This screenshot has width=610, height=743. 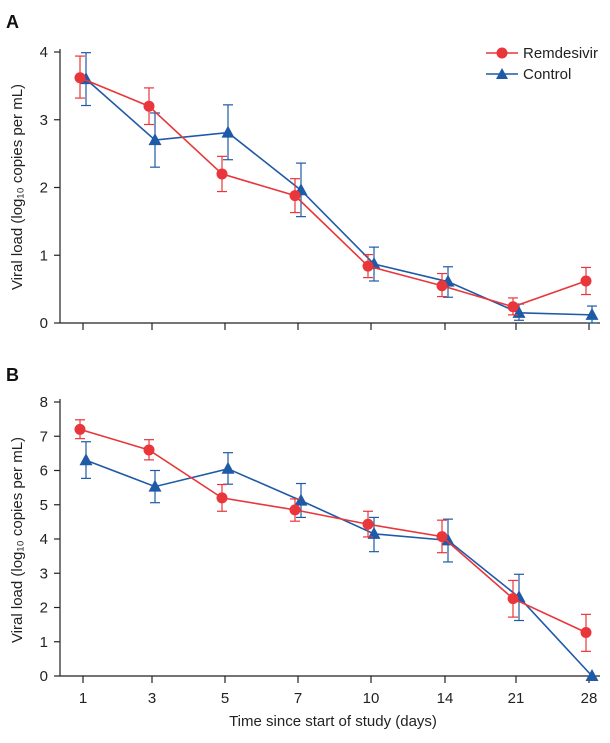 I want to click on y-tick-label: 8, so click(x=44, y=402).